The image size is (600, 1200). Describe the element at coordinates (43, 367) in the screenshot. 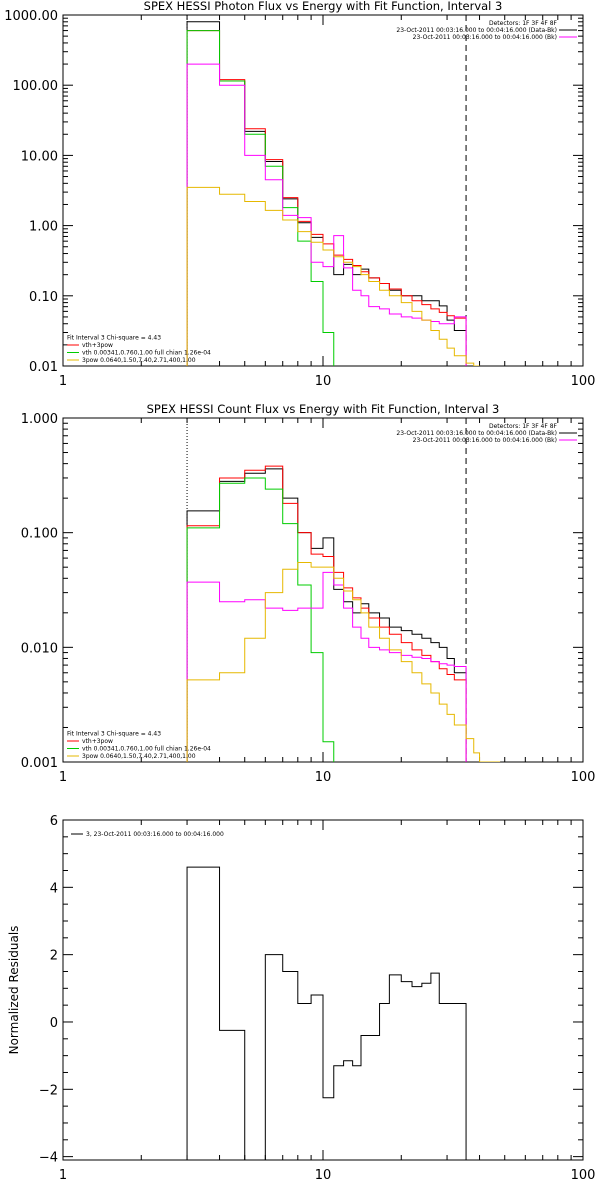

I see `y-tick-label: 0.01` at that location.